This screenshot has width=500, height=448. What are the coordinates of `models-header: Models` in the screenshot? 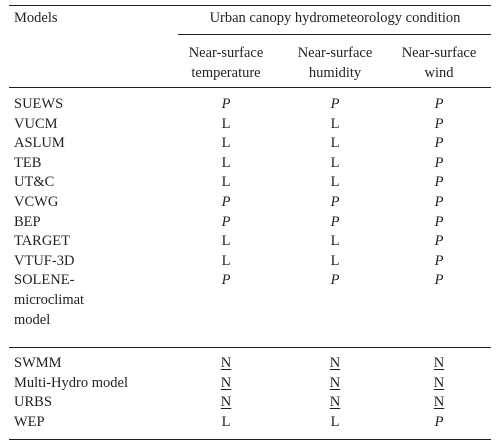 It's located at (36, 18).